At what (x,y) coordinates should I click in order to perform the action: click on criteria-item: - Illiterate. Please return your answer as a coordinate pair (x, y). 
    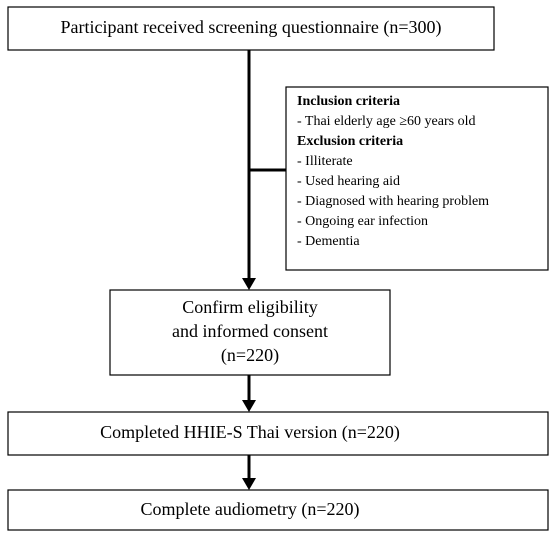
    Looking at the image, I should click on (325, 161).